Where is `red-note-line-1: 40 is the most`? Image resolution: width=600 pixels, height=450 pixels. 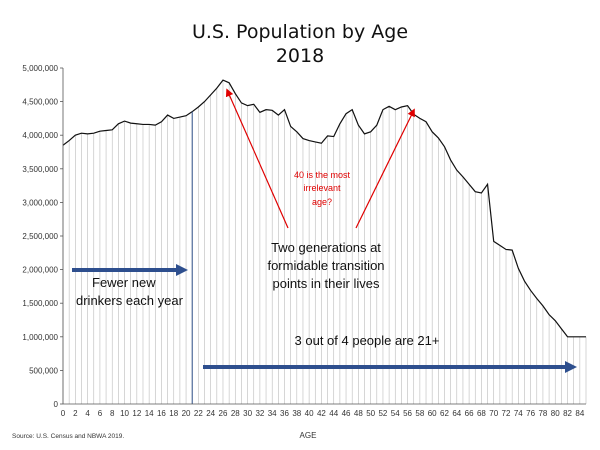
red-note-line-1: 40 is the most is located at coordinates (322, 175).